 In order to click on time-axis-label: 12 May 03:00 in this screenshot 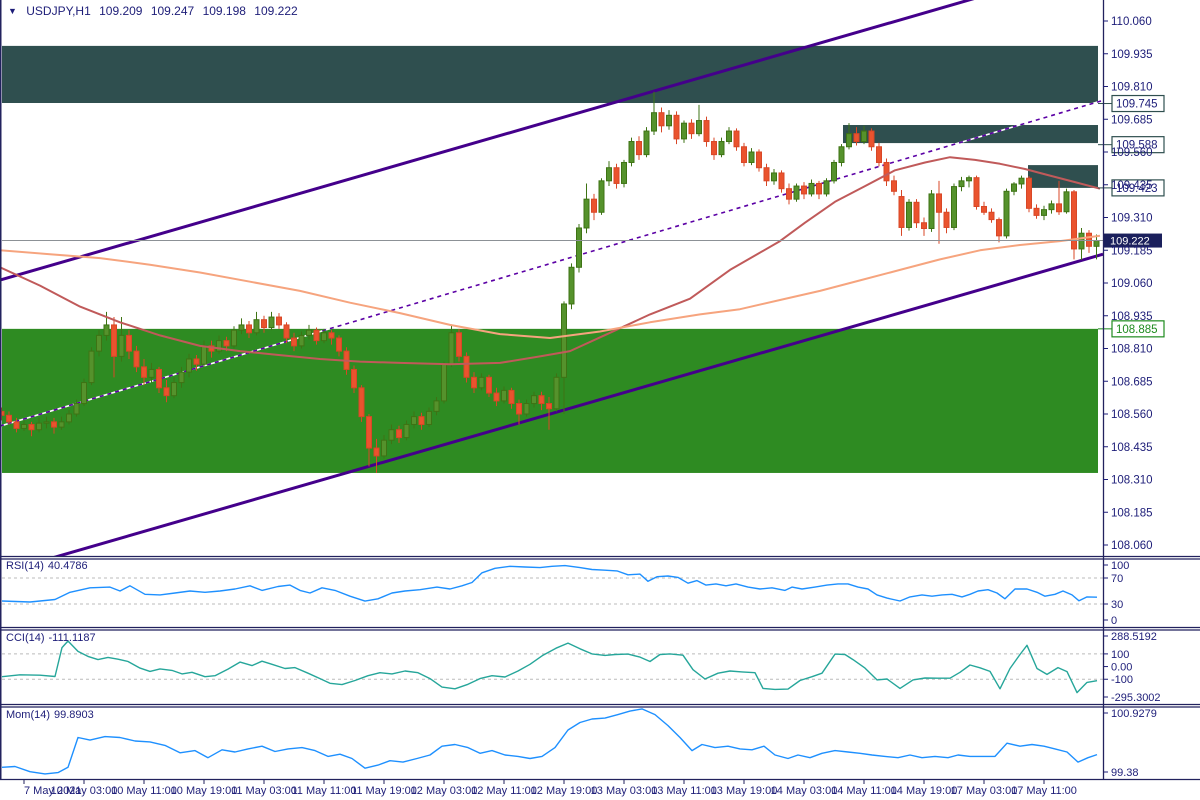, I will do `click(444, 791)`.